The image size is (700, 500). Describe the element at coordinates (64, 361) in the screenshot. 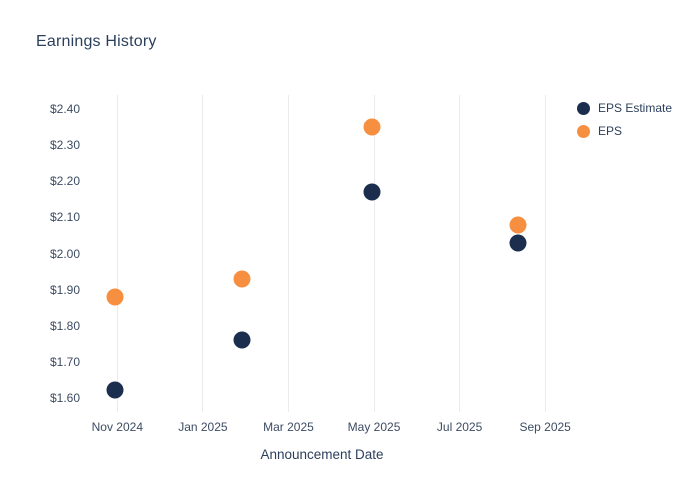

I see `y-tick-label: $1.70` at that location.